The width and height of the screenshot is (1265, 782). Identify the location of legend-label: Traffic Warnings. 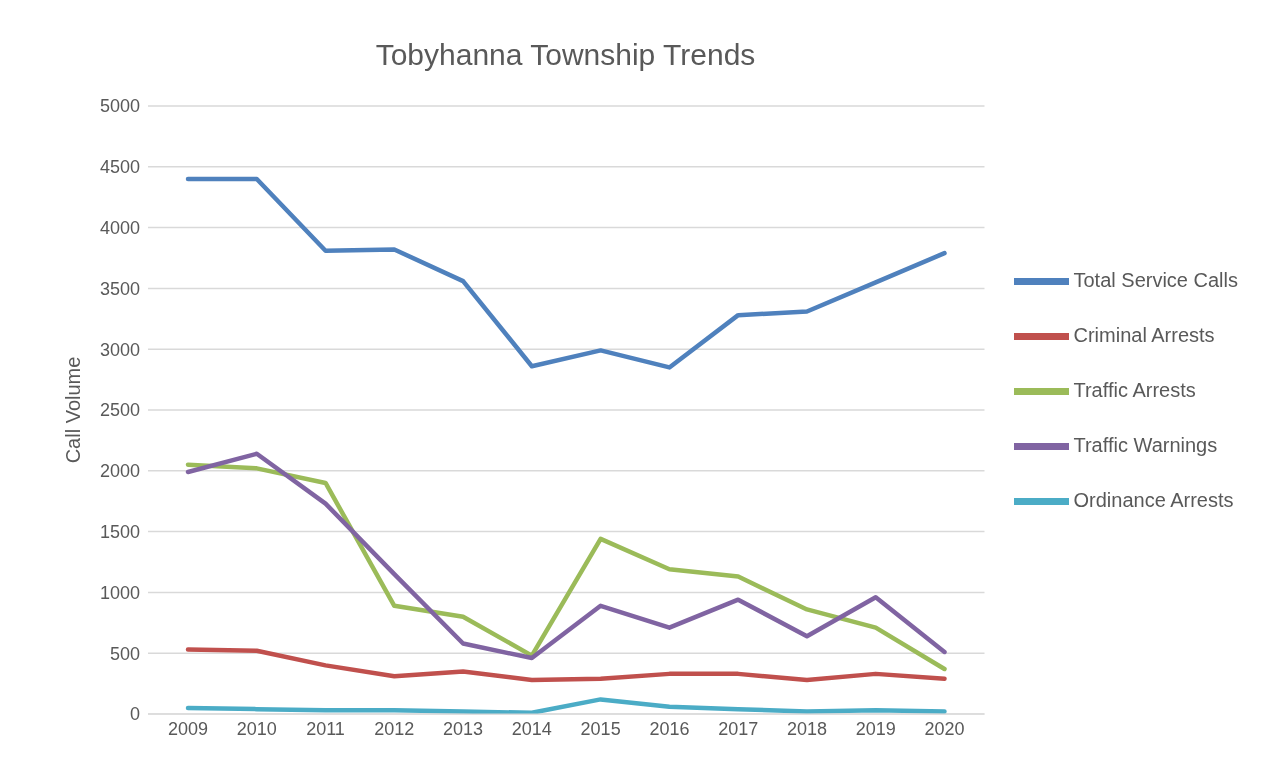
(1145, 444).